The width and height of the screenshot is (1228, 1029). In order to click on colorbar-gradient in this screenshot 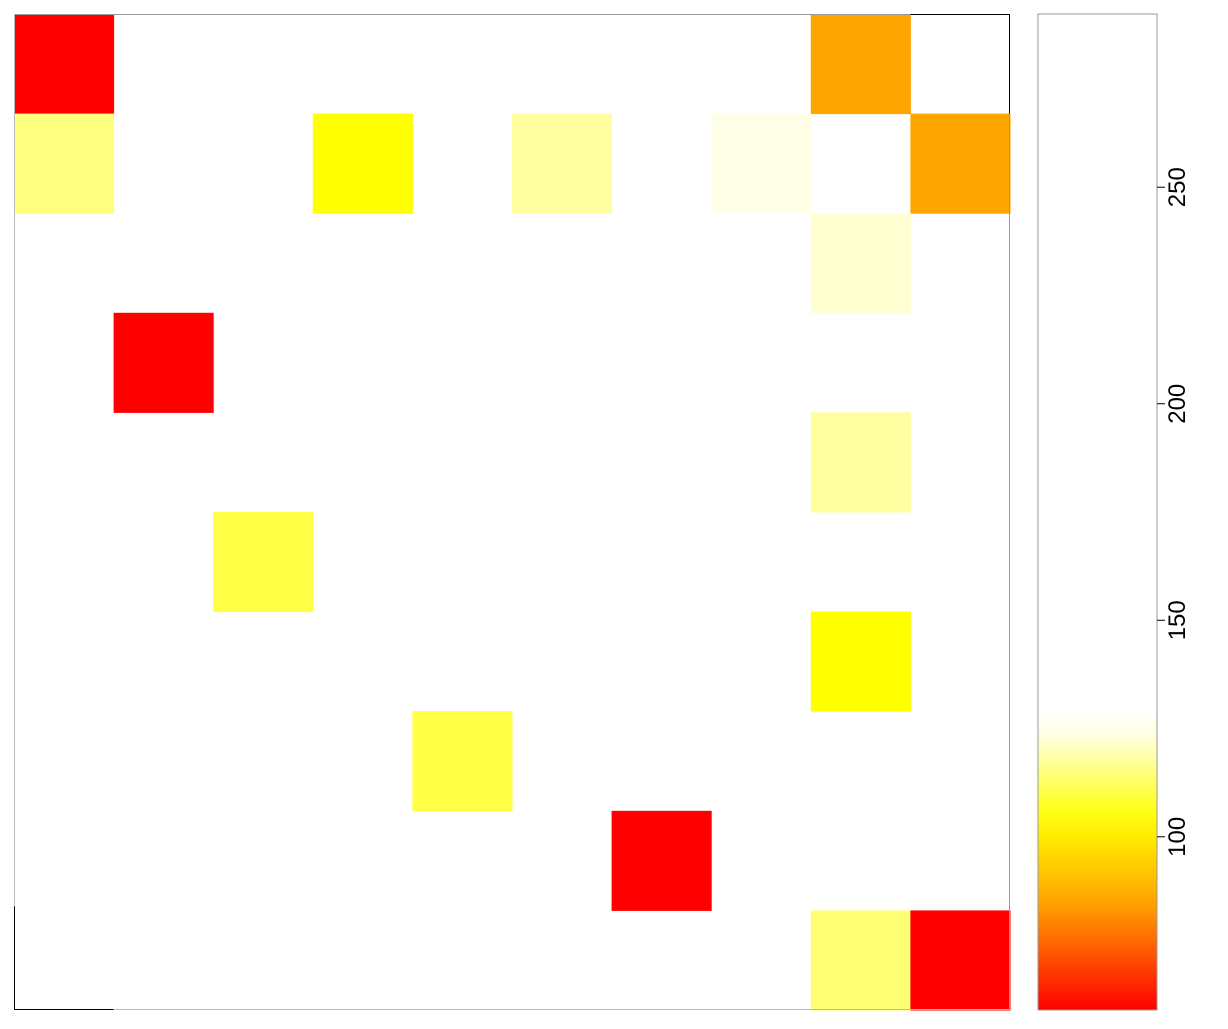, I will do `click(1097, 512)`.